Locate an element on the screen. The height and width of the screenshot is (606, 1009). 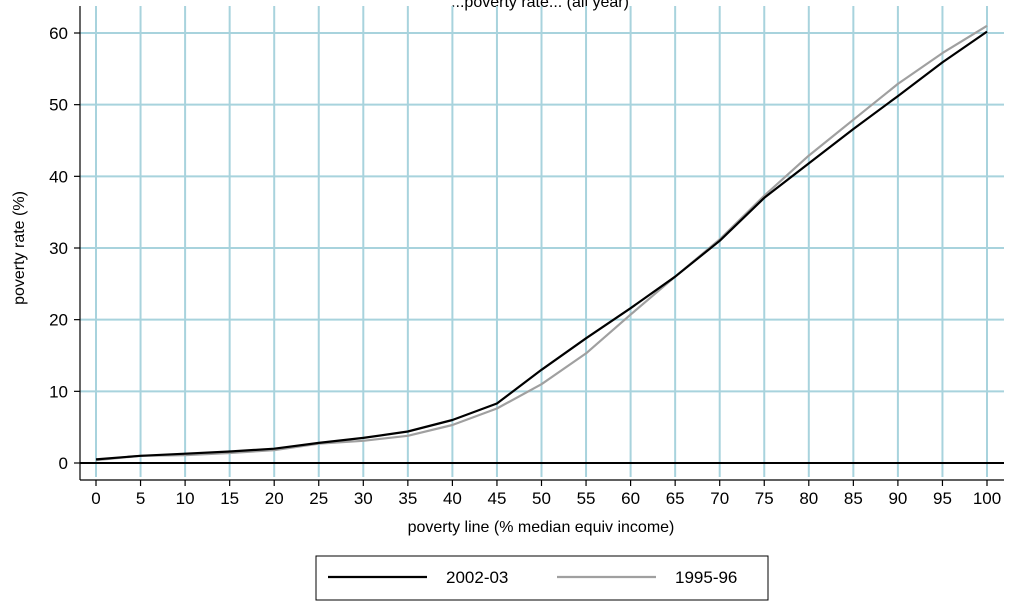
x-tick-label: 25 is located at coordinates (318, 498).